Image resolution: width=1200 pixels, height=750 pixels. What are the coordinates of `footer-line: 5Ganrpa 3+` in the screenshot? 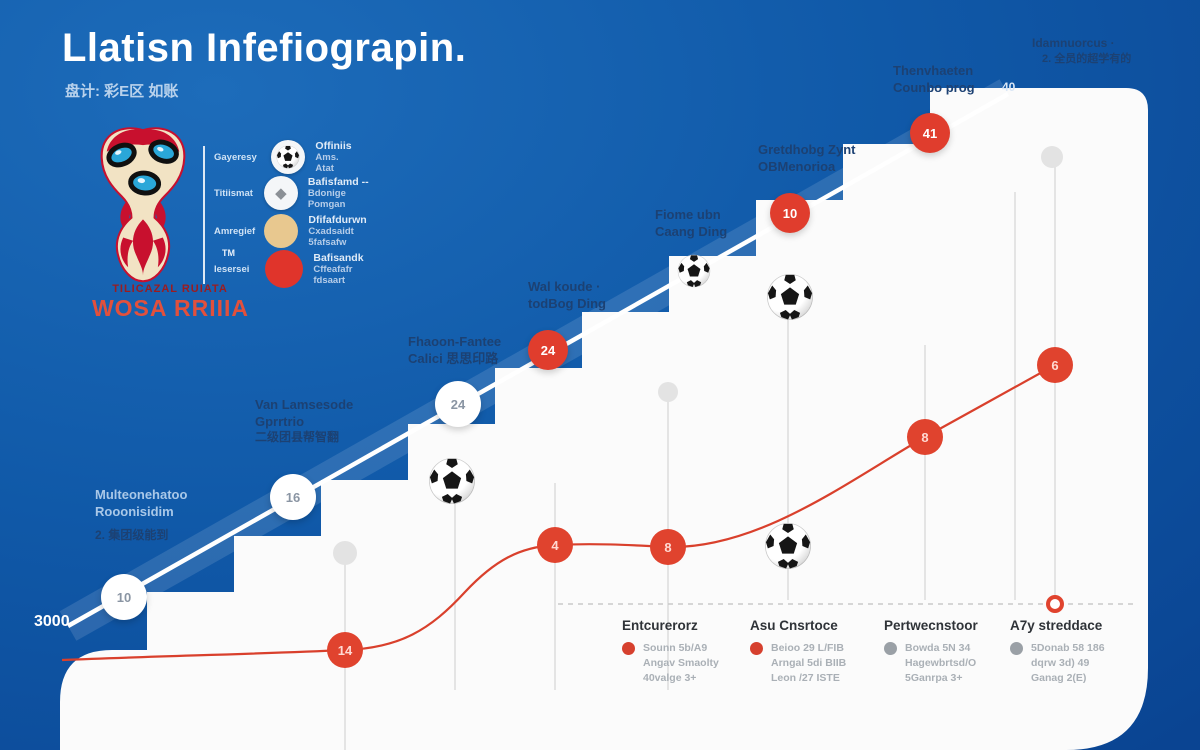 It's located at (934, 678).